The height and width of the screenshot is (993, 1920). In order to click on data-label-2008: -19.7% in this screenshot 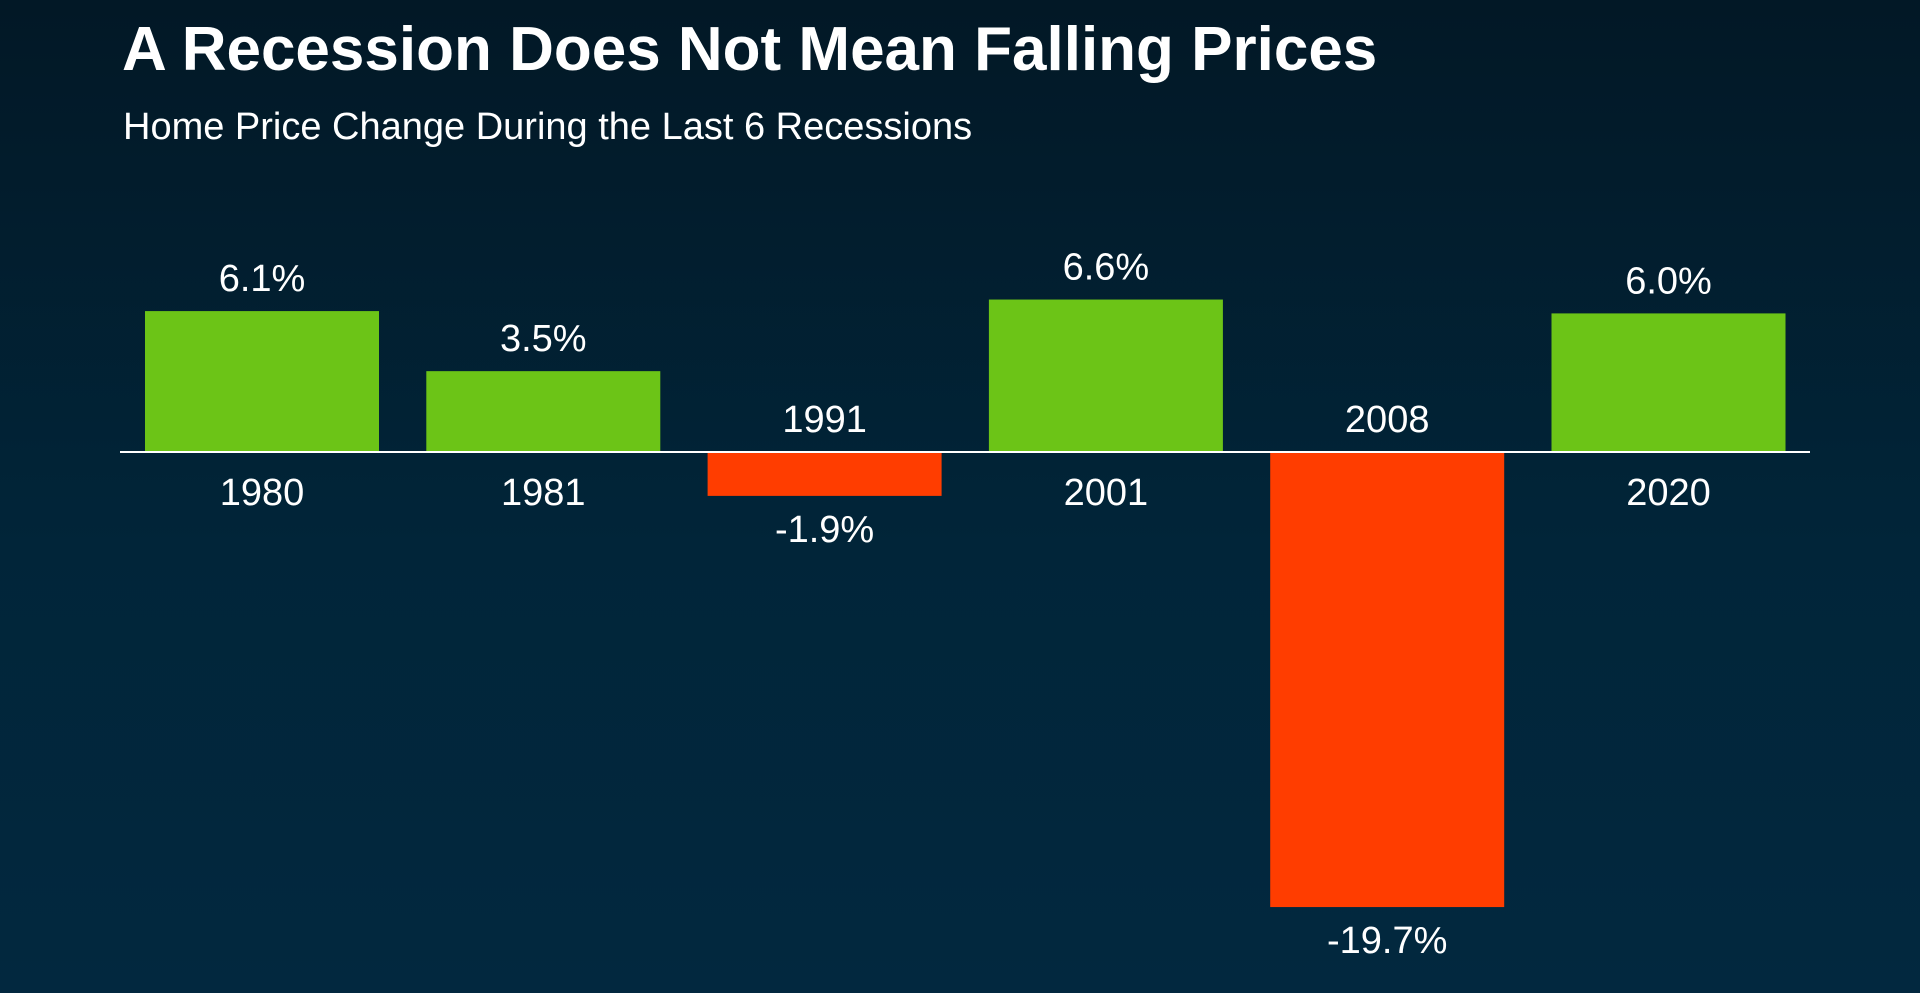, I will do `click(1387, 941)`.